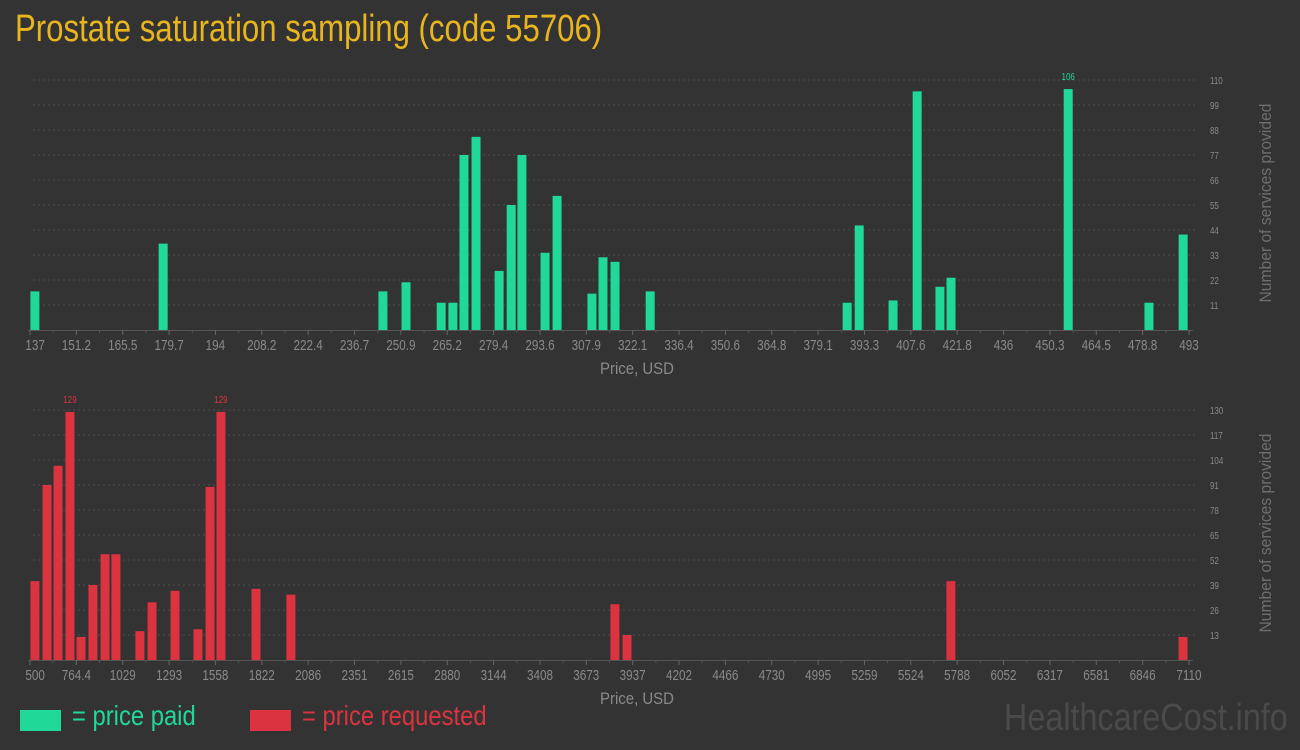  I want to click on x-tick-label: 293.6, so click(539, 345).